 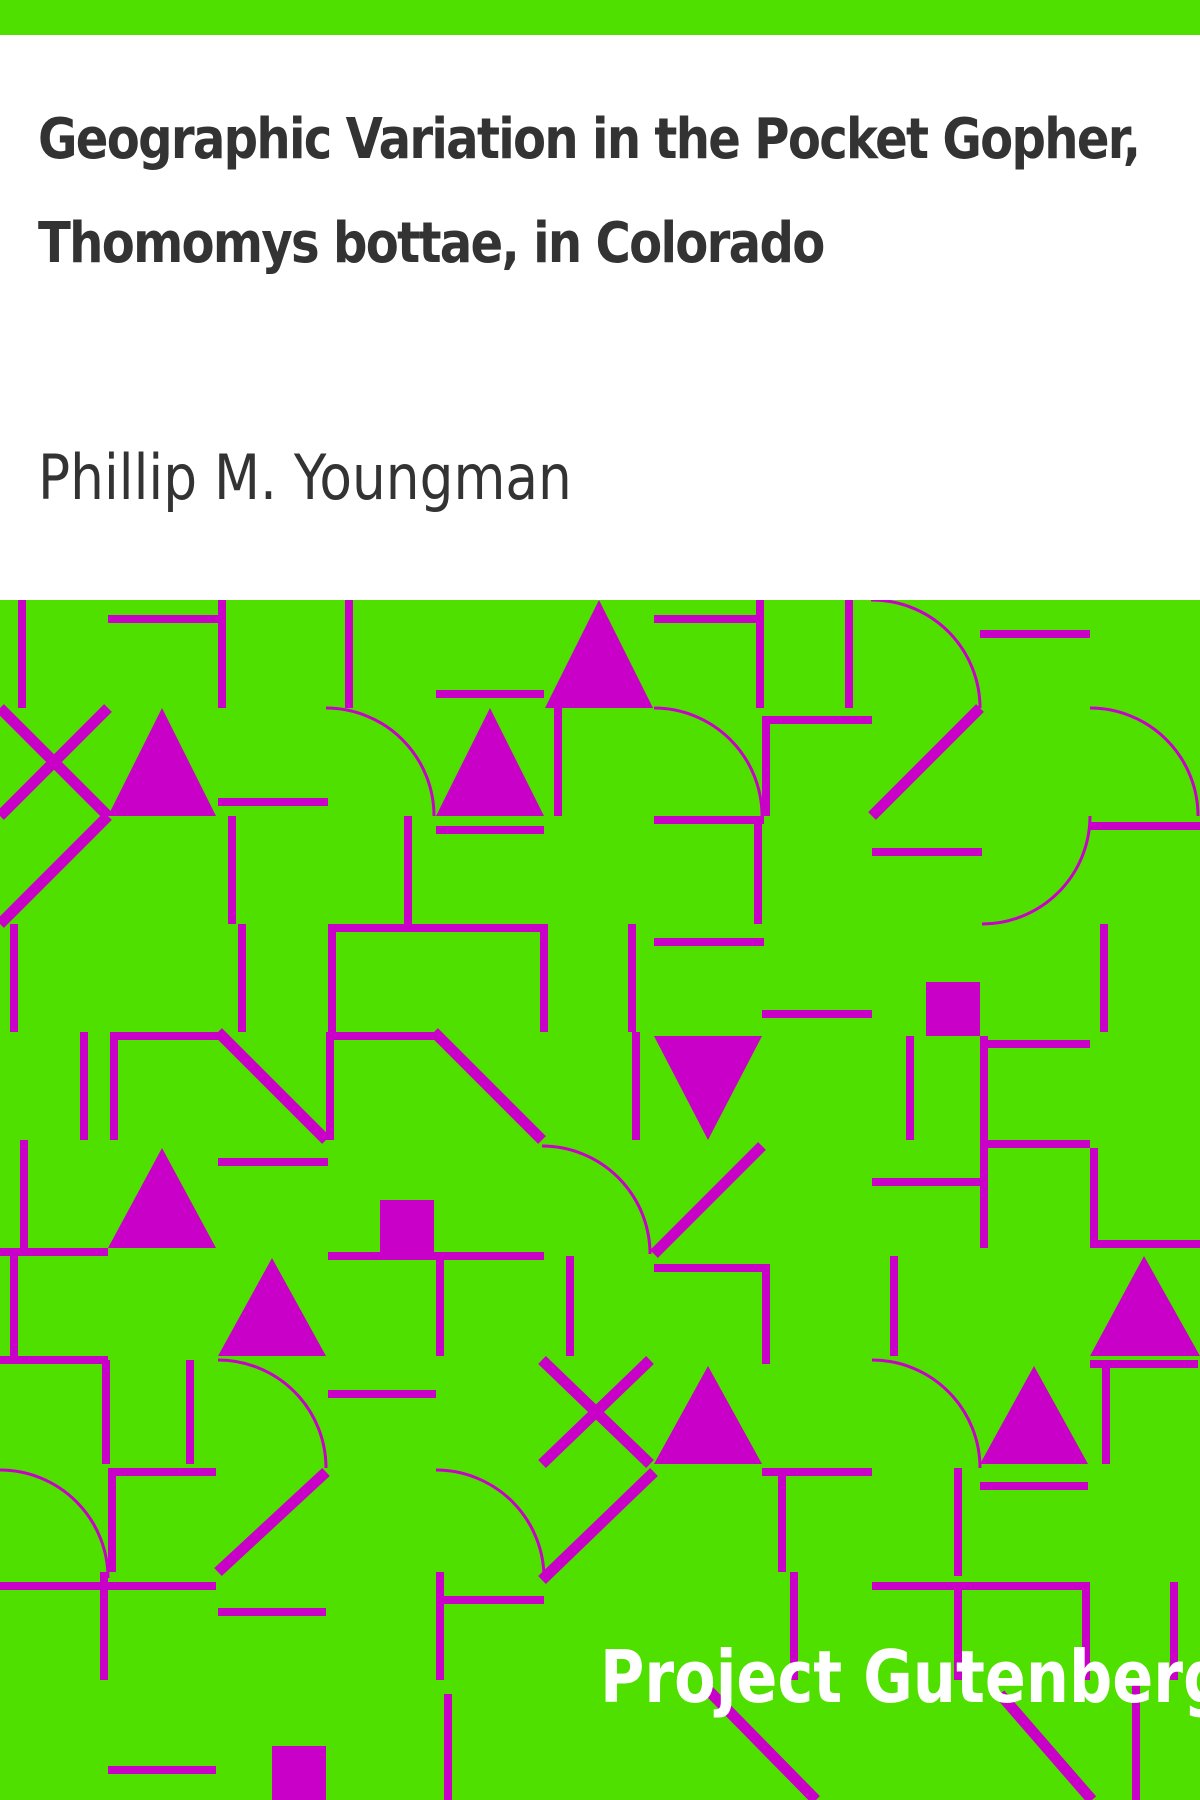 What do you see at coordinates (600, 17) in the screenshot?
I see `top-color-bar` at bounding box center [600, 17].